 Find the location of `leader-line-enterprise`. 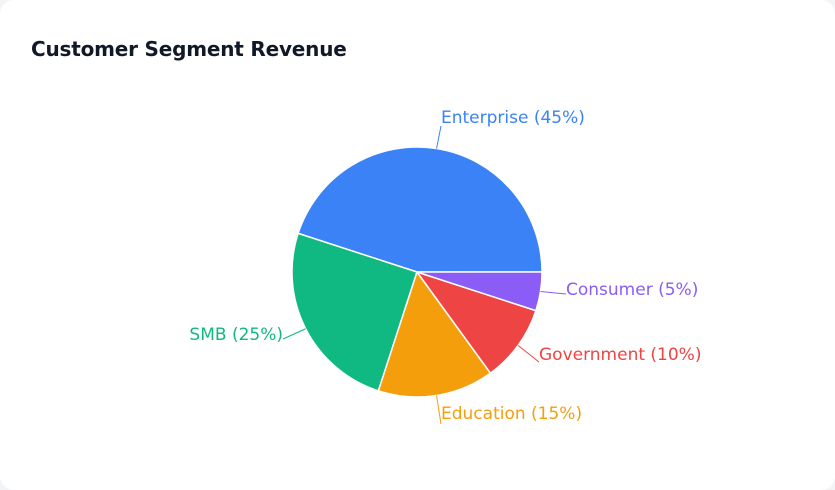

leader-line-enterprise is located at coordinates (439, 137).